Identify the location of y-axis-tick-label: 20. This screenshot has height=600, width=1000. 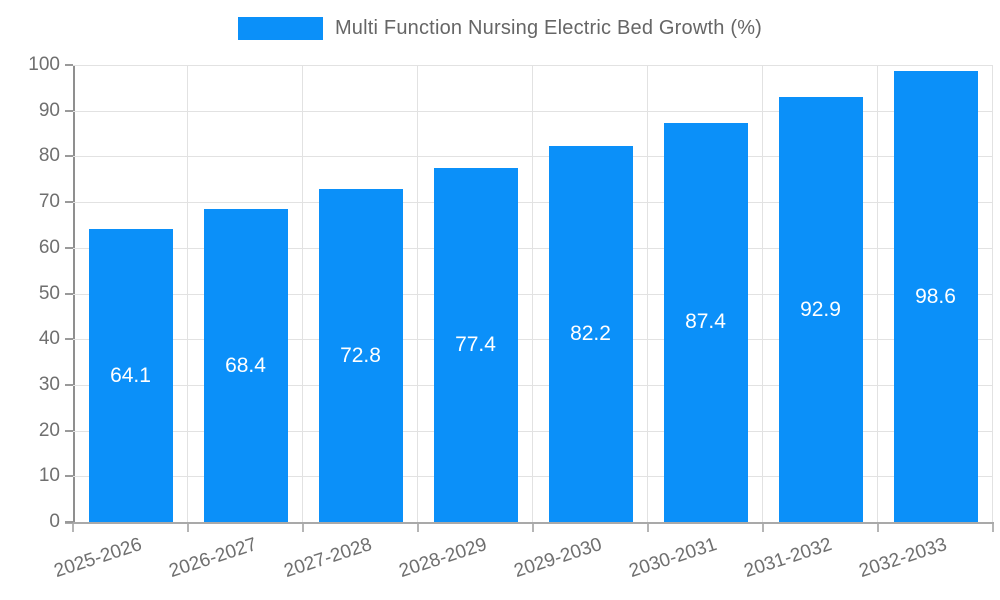
(49, 430).